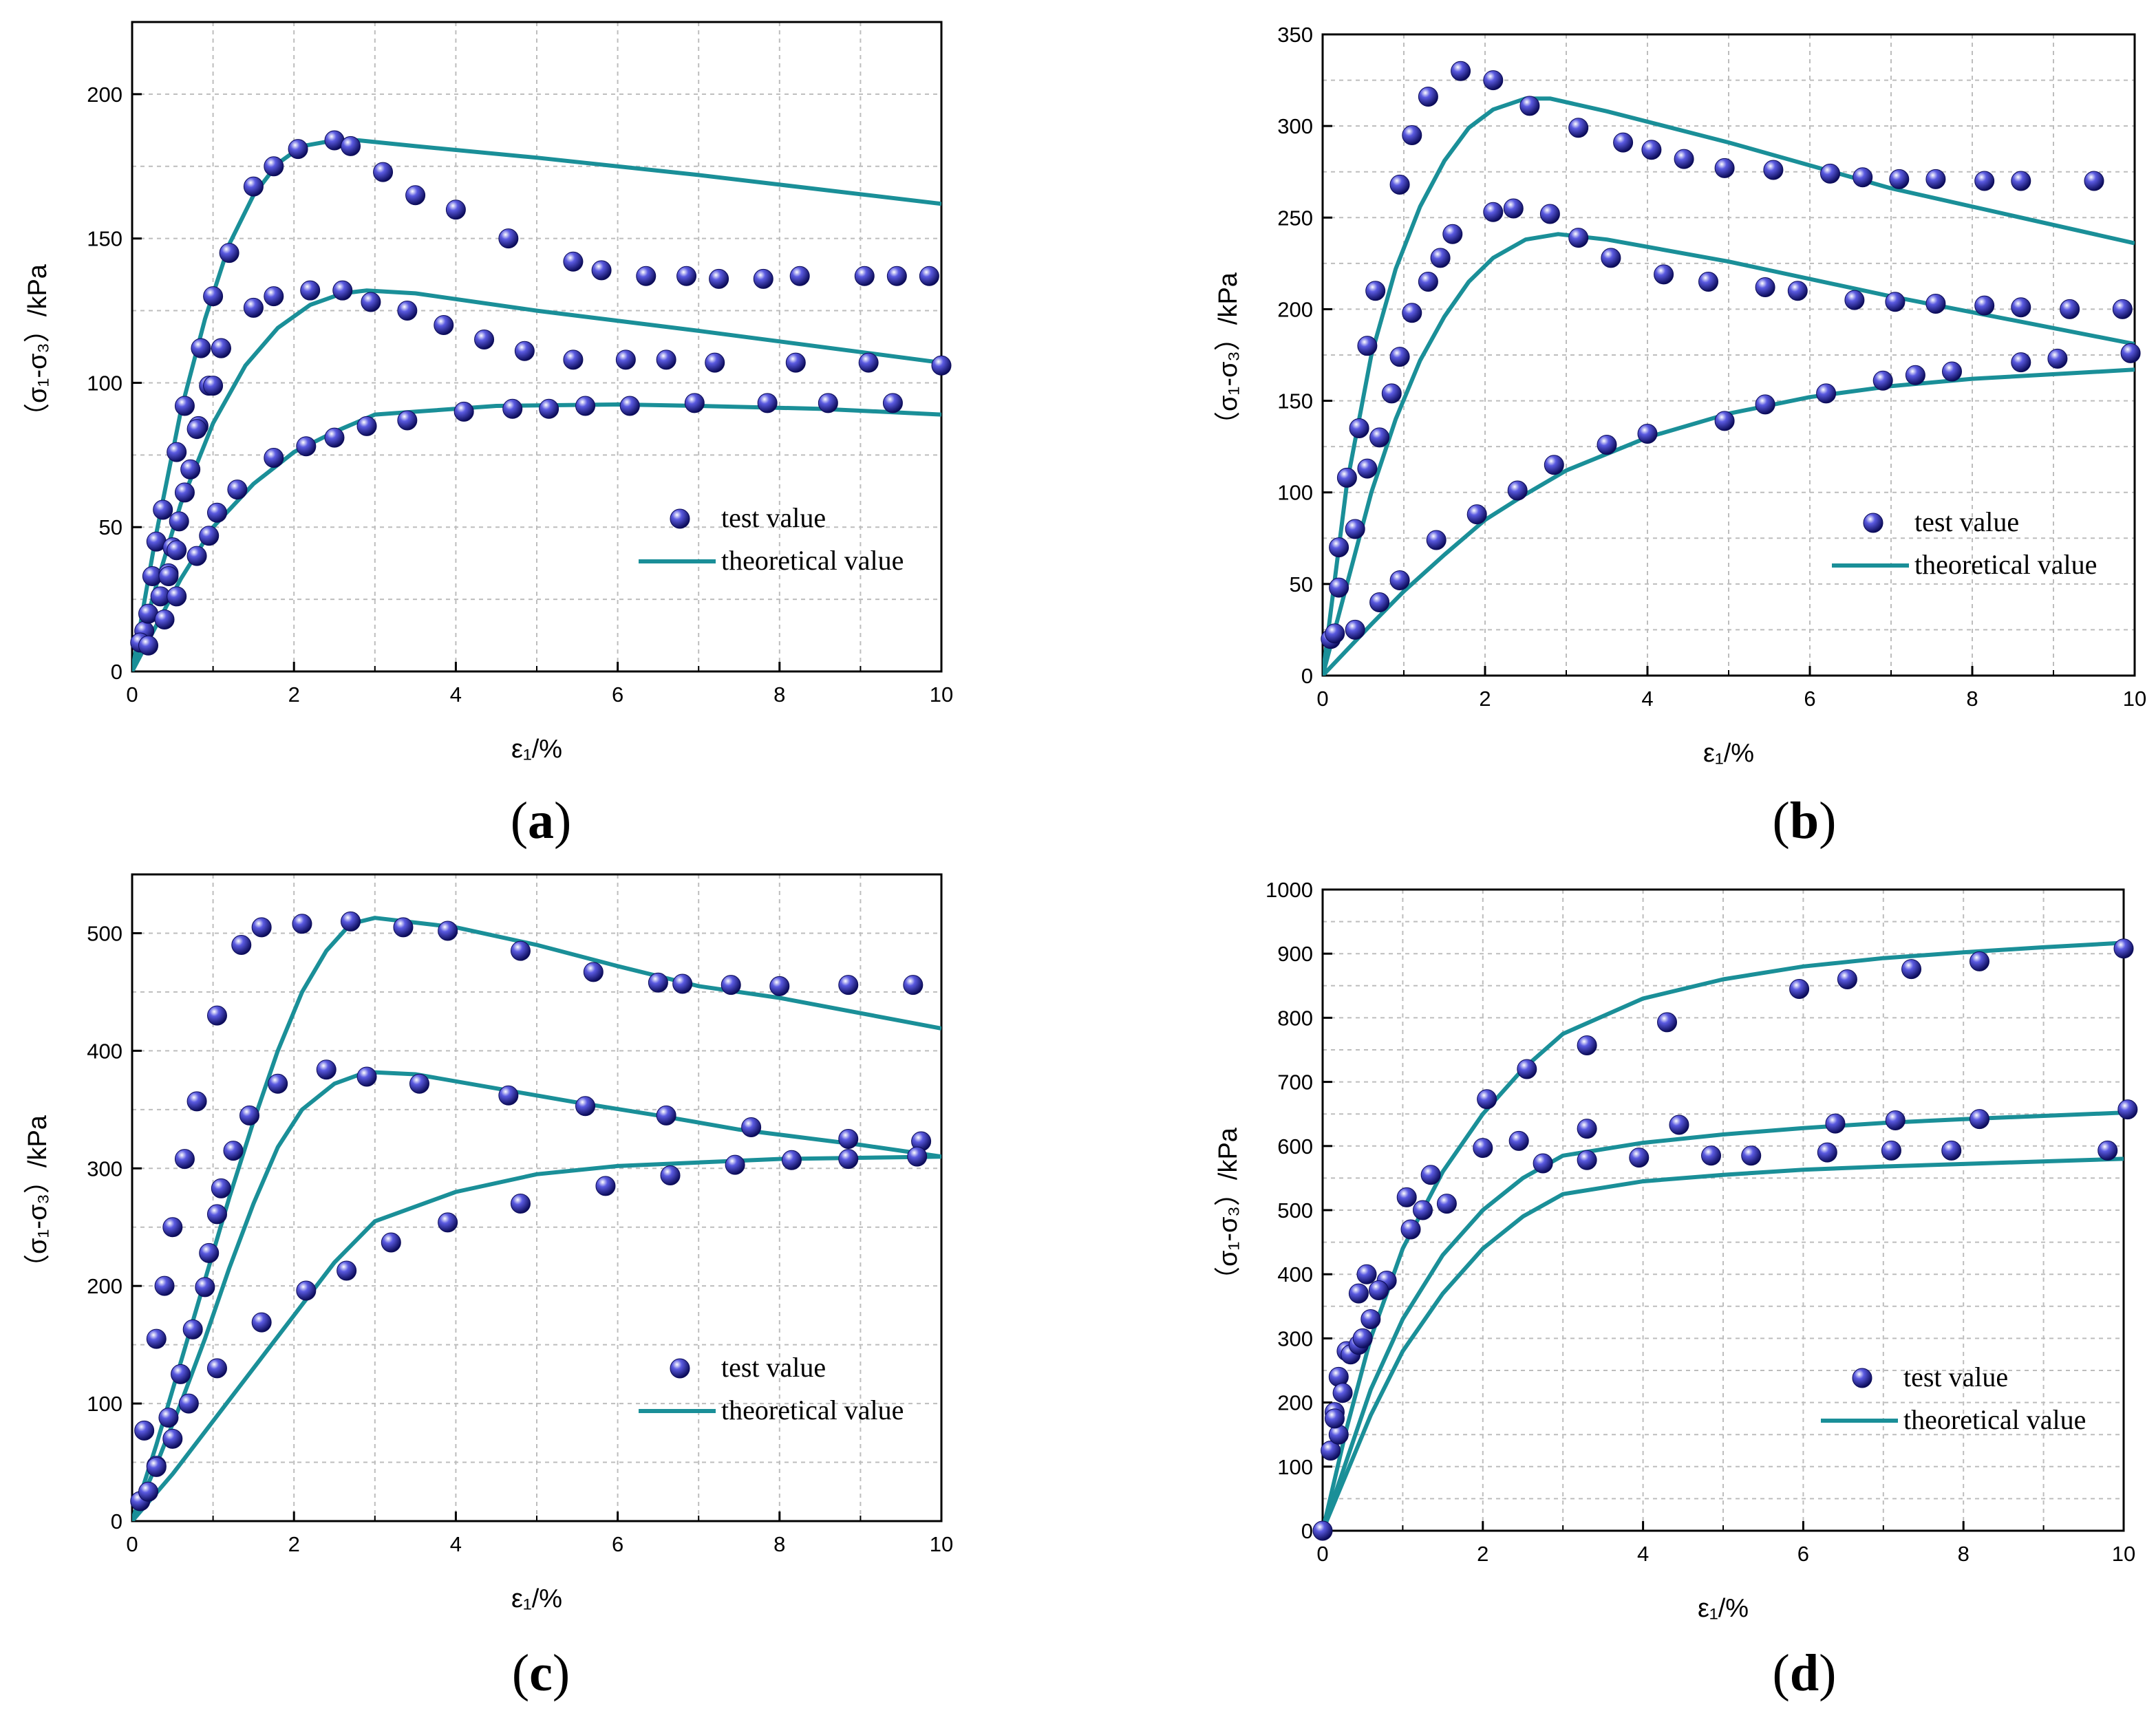 The height and width of the screenshot is (1733, 2156). I want to click on y-axis-title: （σ₁-σ₃）/kPa, so click(37, 346).